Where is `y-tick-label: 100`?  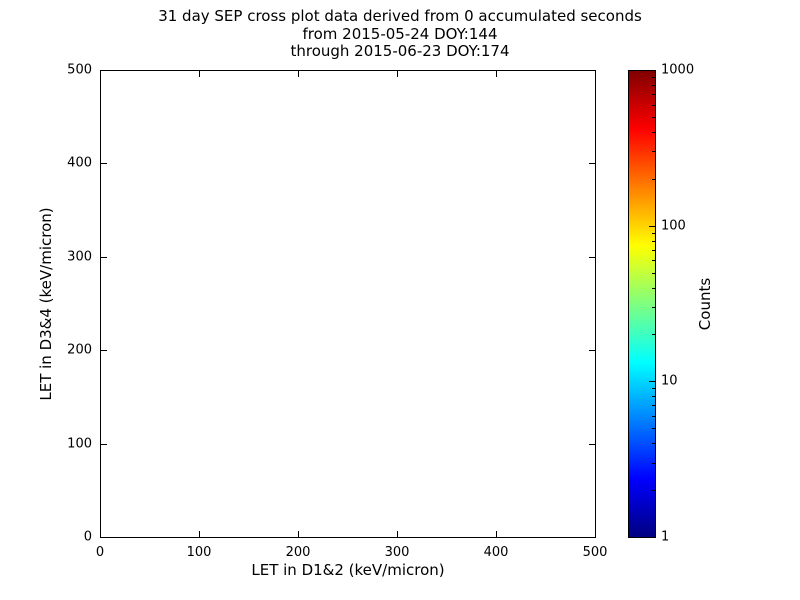 y-tick-label: 100 is located at coordinates (79, 444).